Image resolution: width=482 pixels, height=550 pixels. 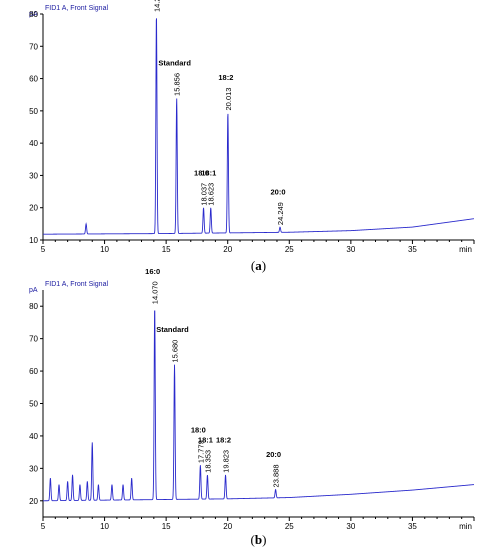 I want to click on peak-rt-label: 18.037, so click(x=204, y=194).